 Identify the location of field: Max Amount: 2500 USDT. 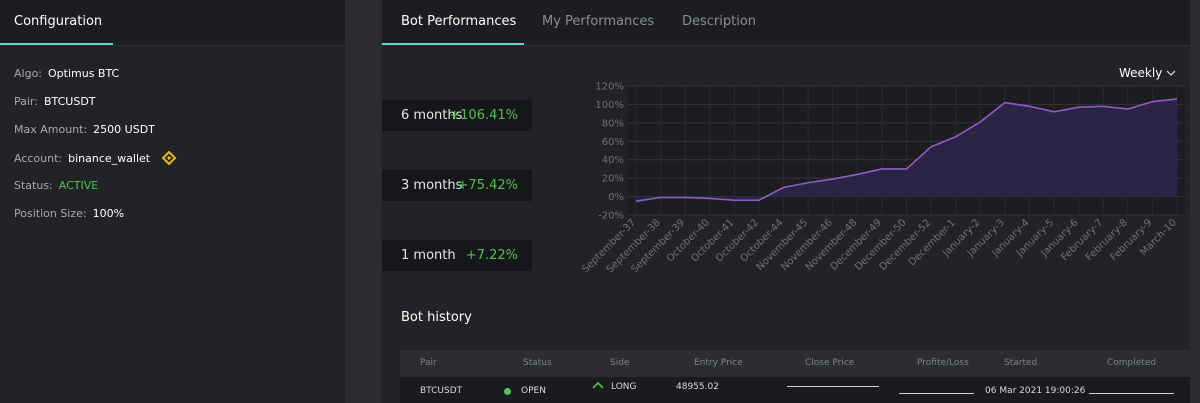
(84, 129).